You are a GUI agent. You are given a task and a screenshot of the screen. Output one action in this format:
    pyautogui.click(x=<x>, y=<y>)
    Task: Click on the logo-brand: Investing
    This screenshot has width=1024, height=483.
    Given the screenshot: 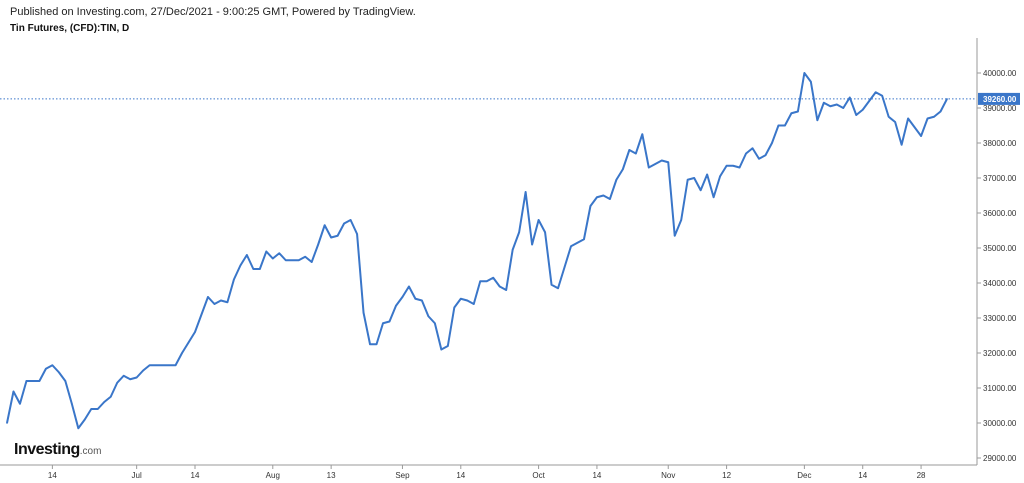 What is the action you would take?
    pyautogui.click(x=47, y=449)
    